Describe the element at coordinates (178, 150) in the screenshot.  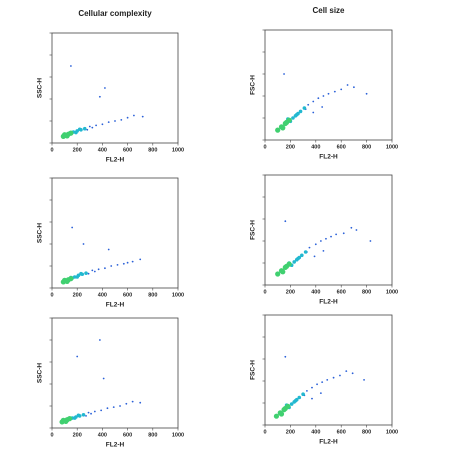
I see `x-tick-label: 1000` at that location.